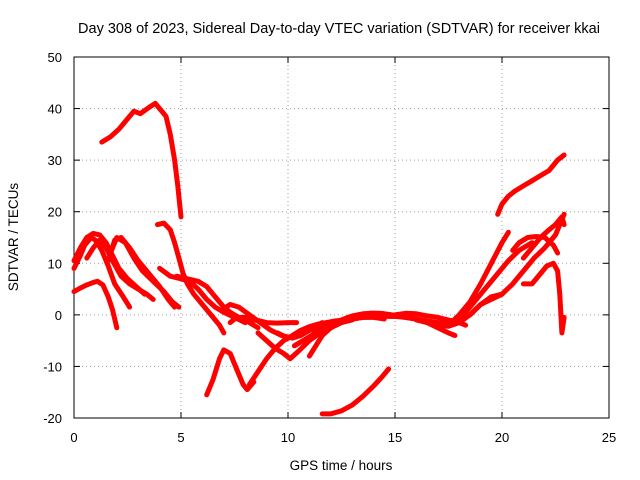 This screenshot has height=480, width=640. I want to click on series-trace-arc1, so click(141, 160).